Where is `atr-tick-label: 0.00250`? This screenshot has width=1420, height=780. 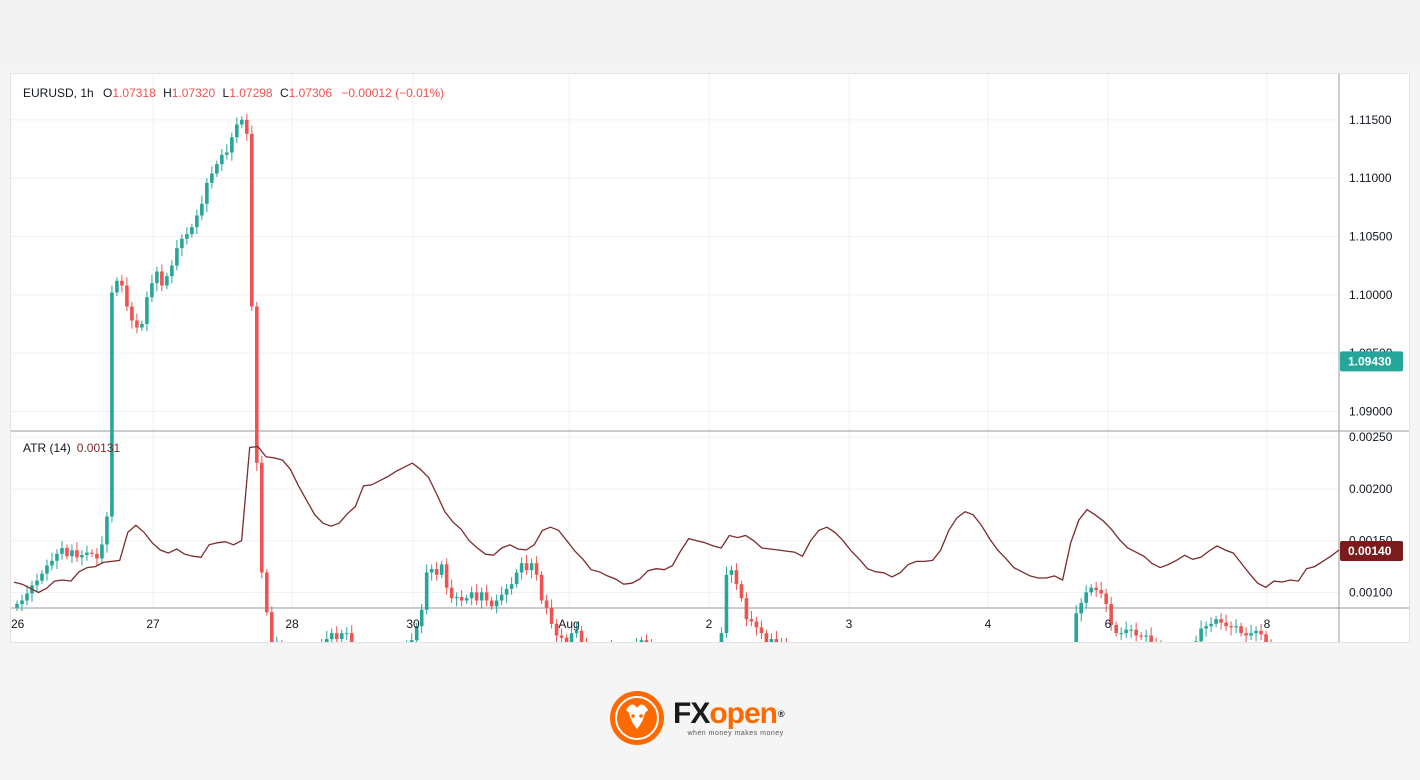 atr-tick-label: 0.00250 is located at coordinates (1371, 437).